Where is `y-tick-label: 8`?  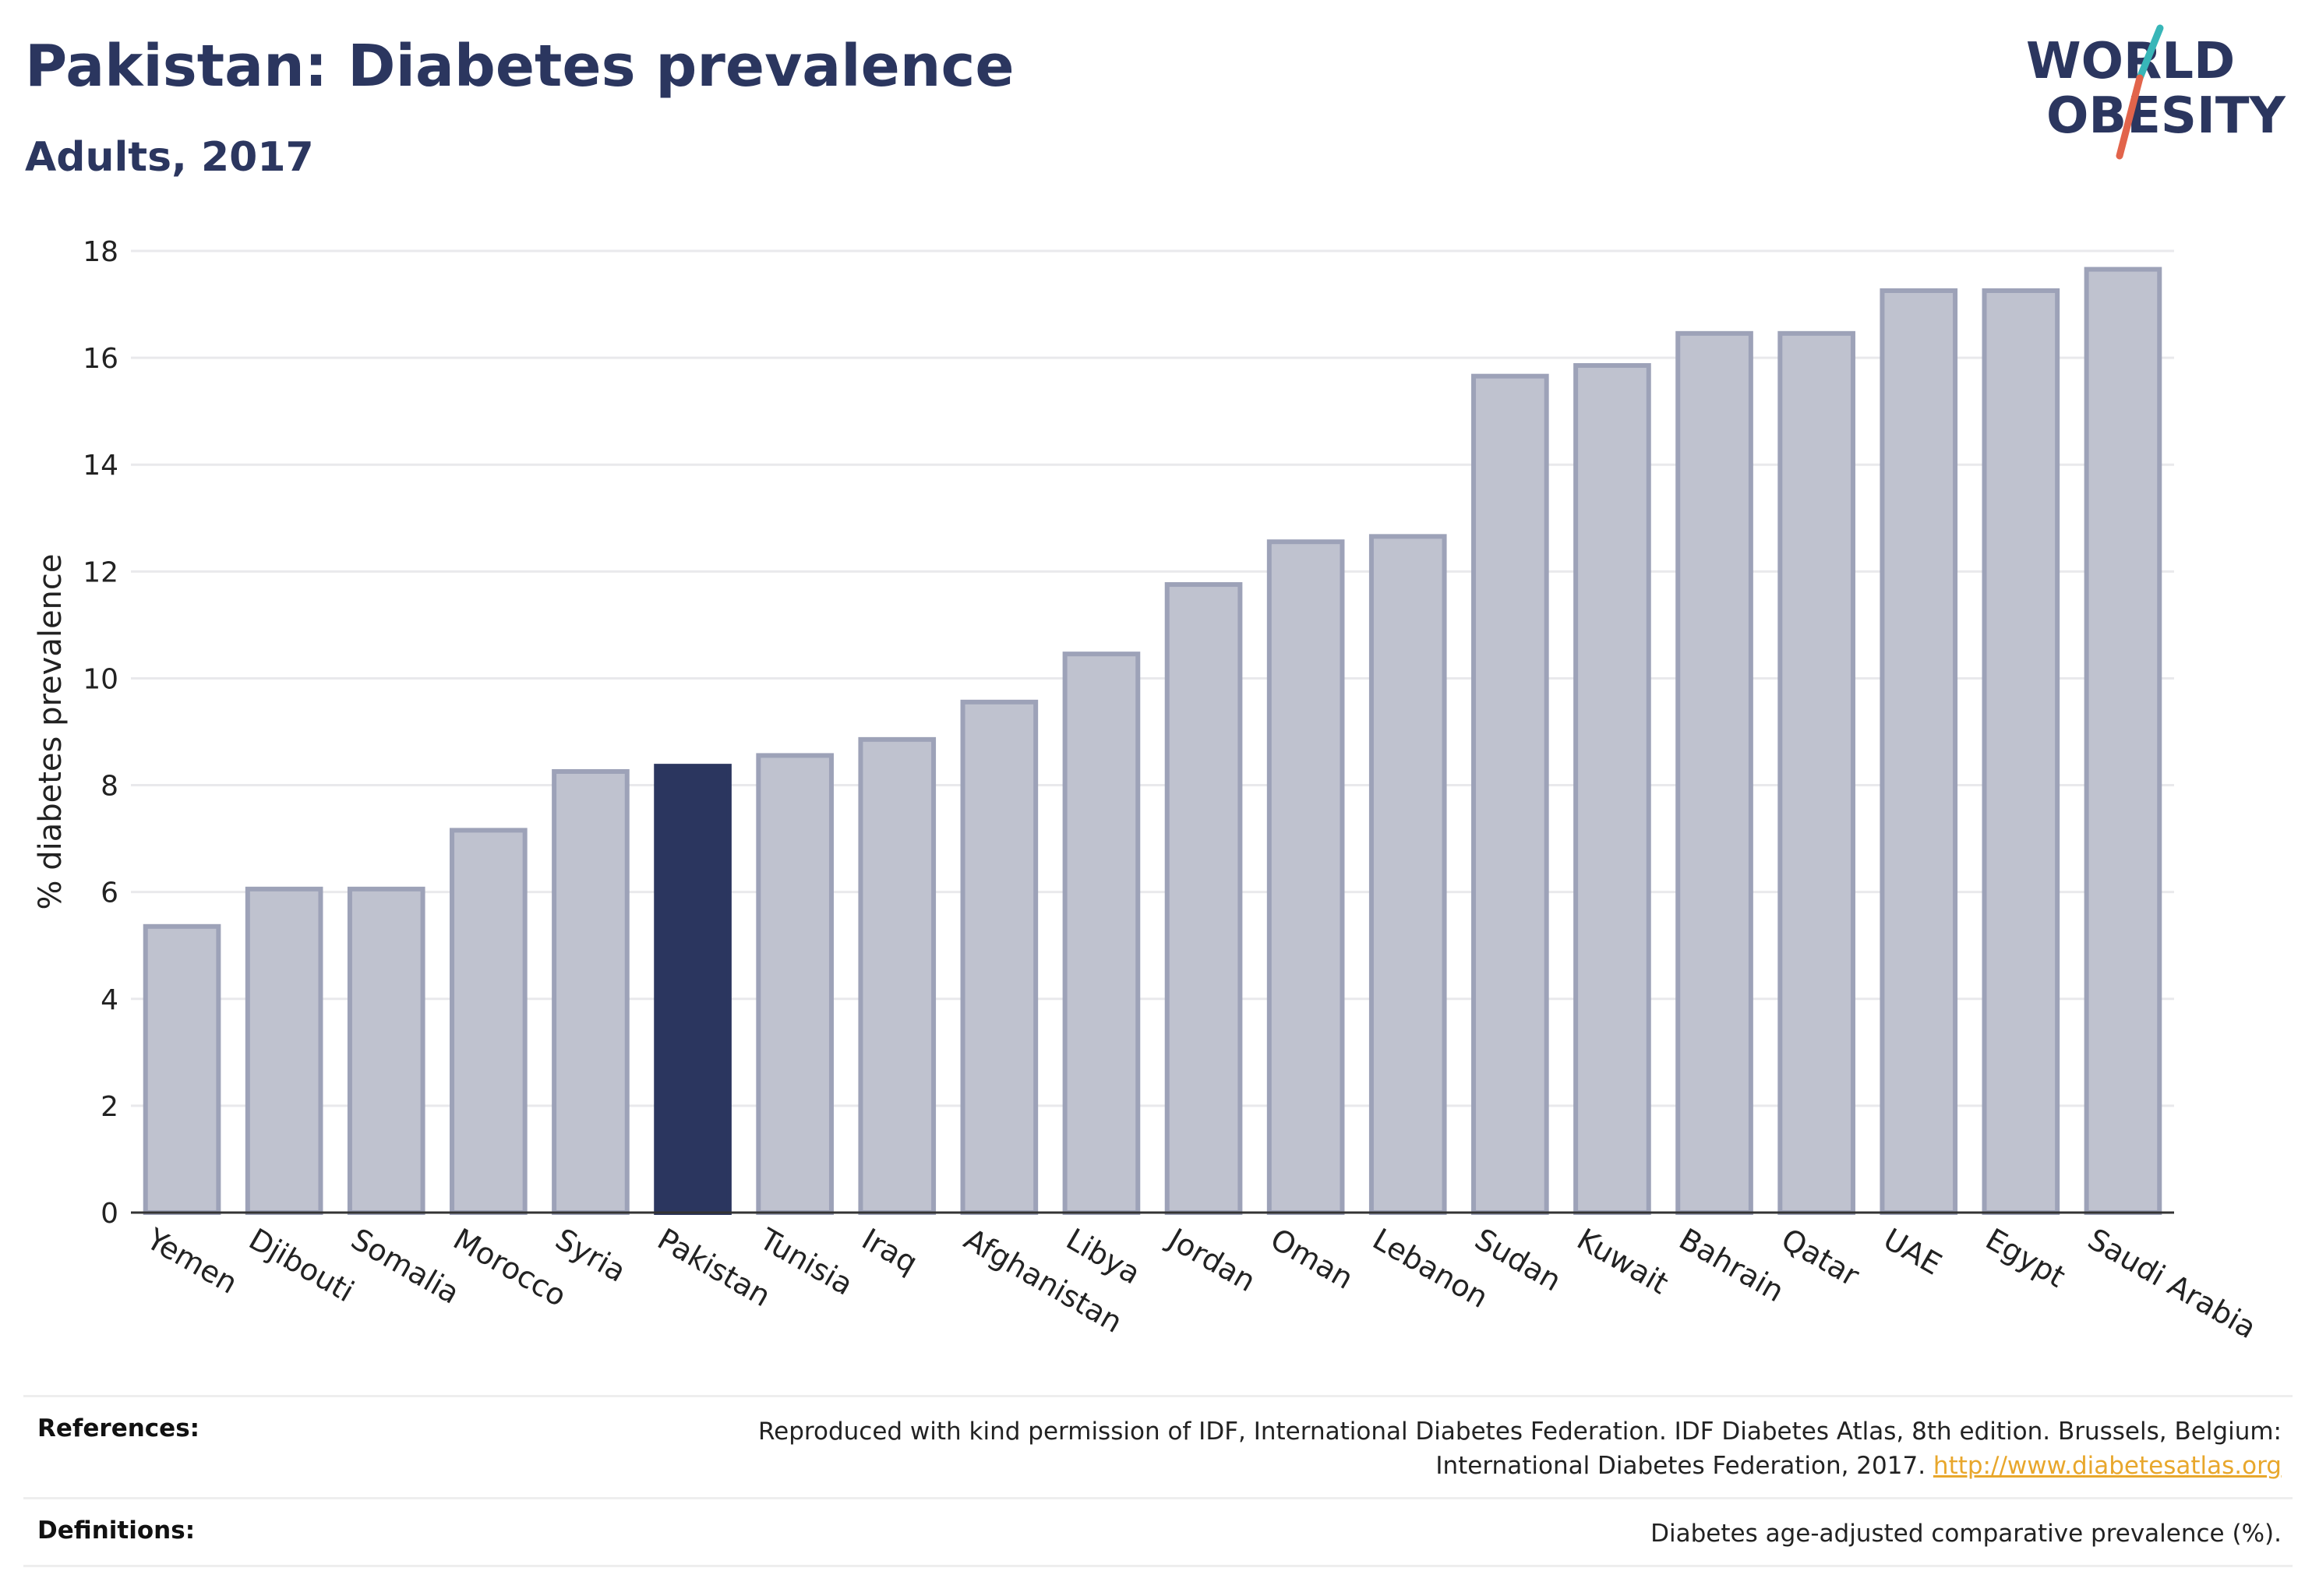 y-tick-label: 8 is located at coordinates (109, 787).